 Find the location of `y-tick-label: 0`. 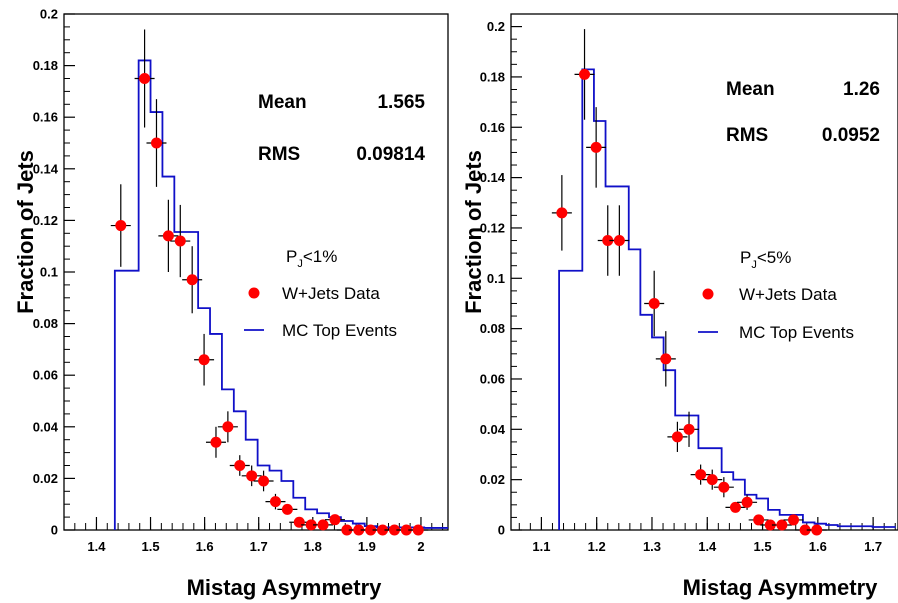

y-tick-label: 0 is located at coordinates (54, 530).